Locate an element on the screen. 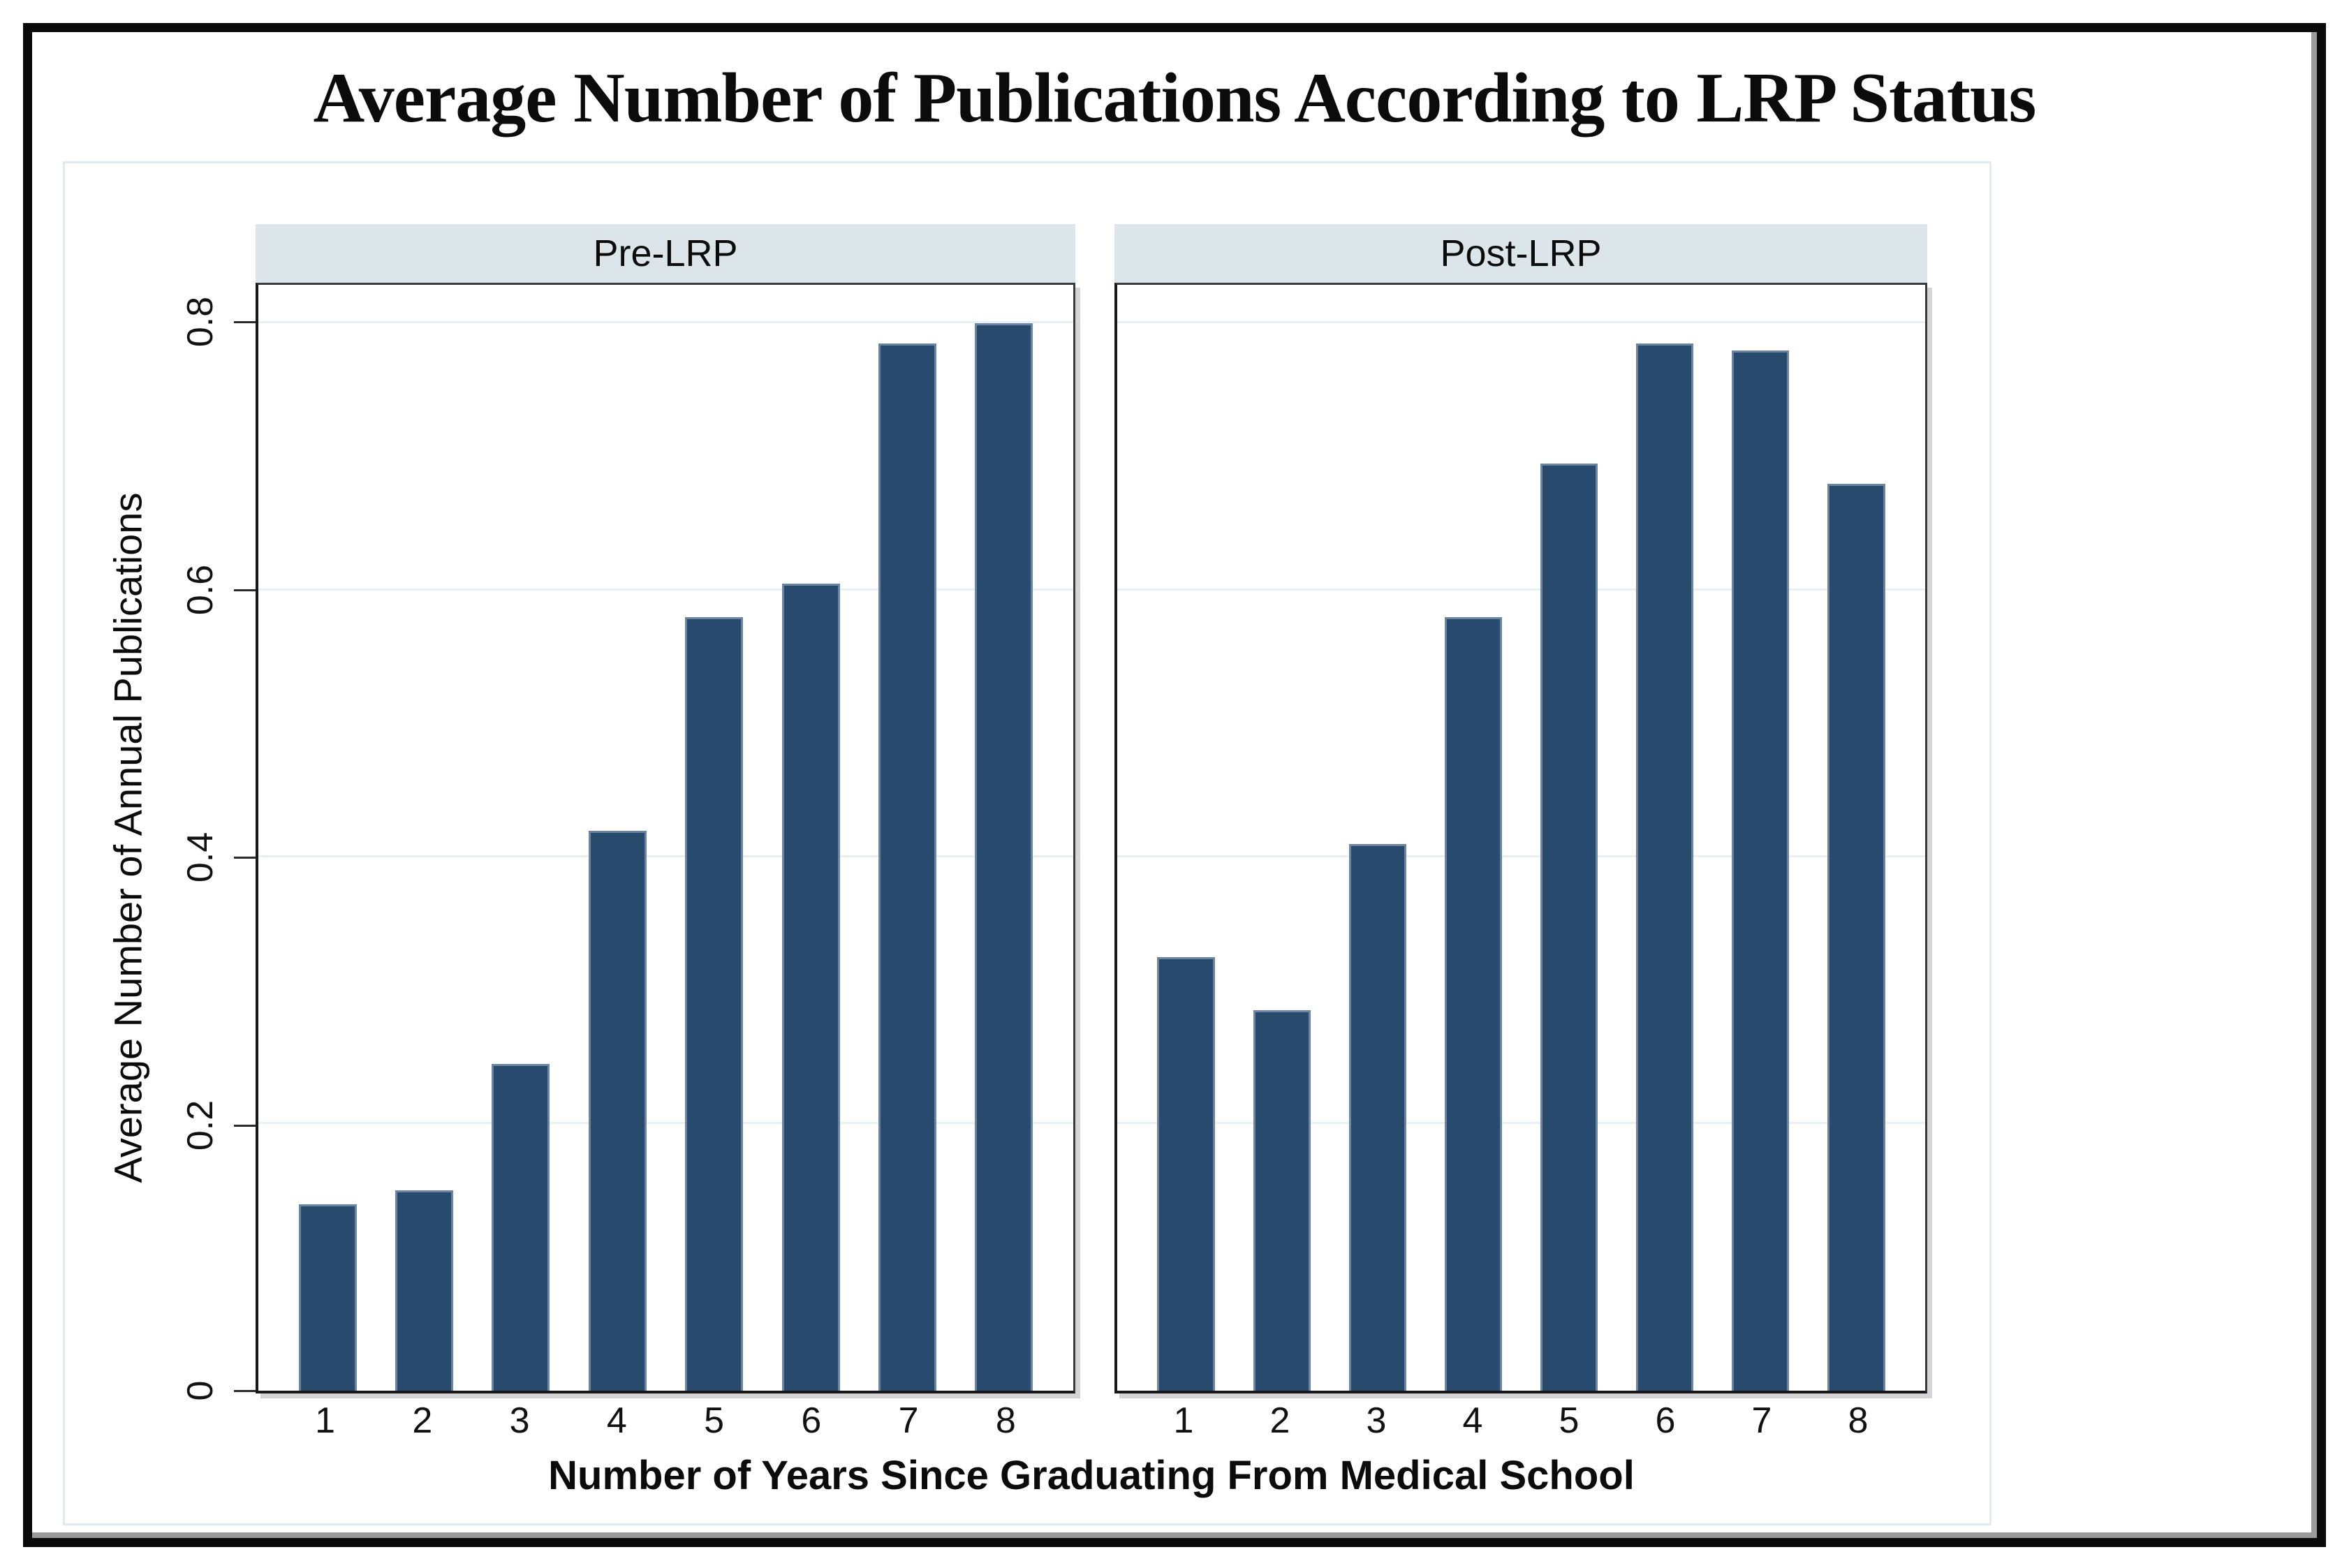 The image size is (2349, 1568). x-tick-label-post-lrp-5: 5 is located at coordinates (1569, 1420).